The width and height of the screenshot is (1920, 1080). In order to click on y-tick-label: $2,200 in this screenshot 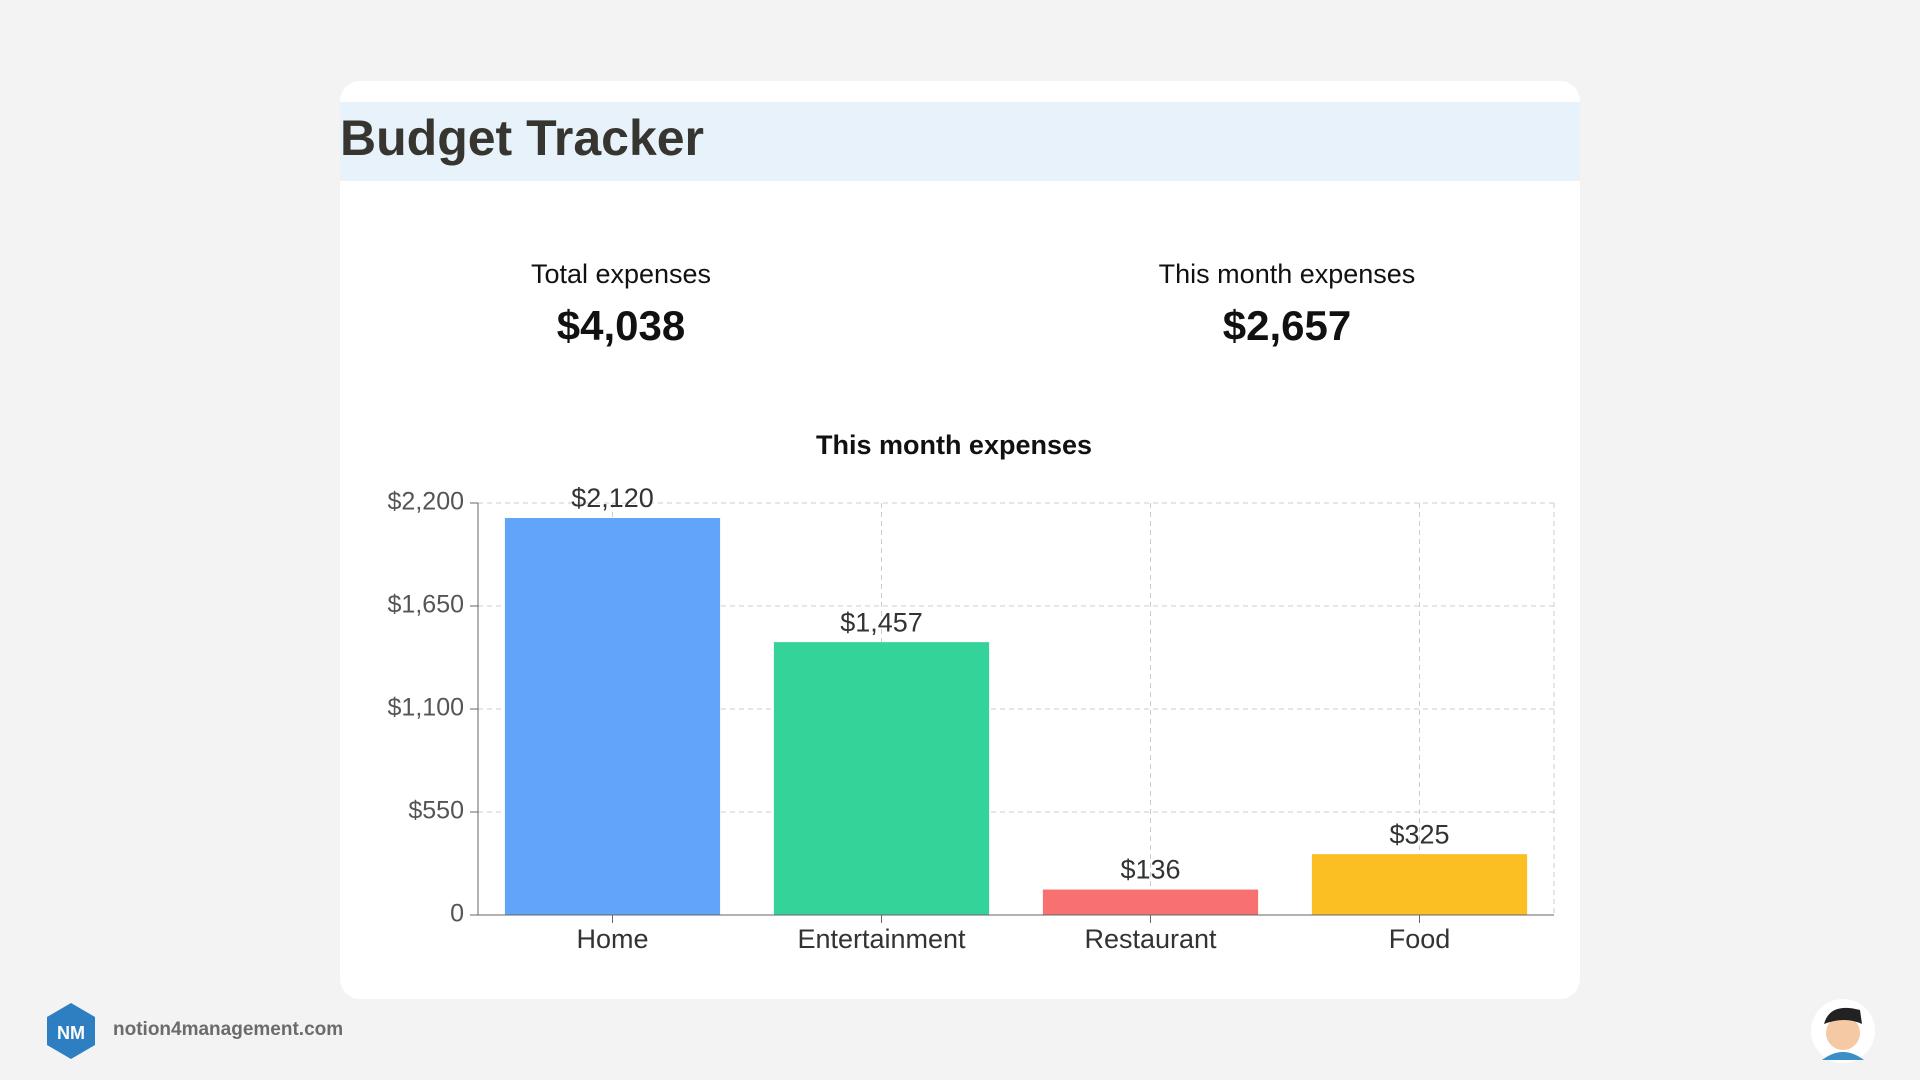, I will do `click(426, 502)`.